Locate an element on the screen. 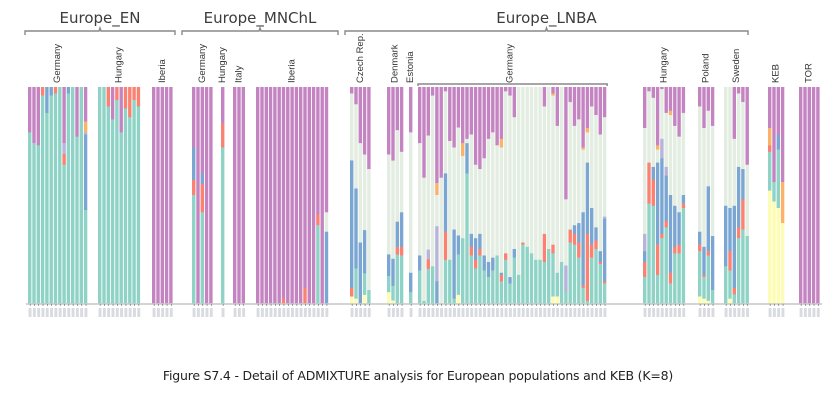  segment-k5 is located at coordinates (662, 148).